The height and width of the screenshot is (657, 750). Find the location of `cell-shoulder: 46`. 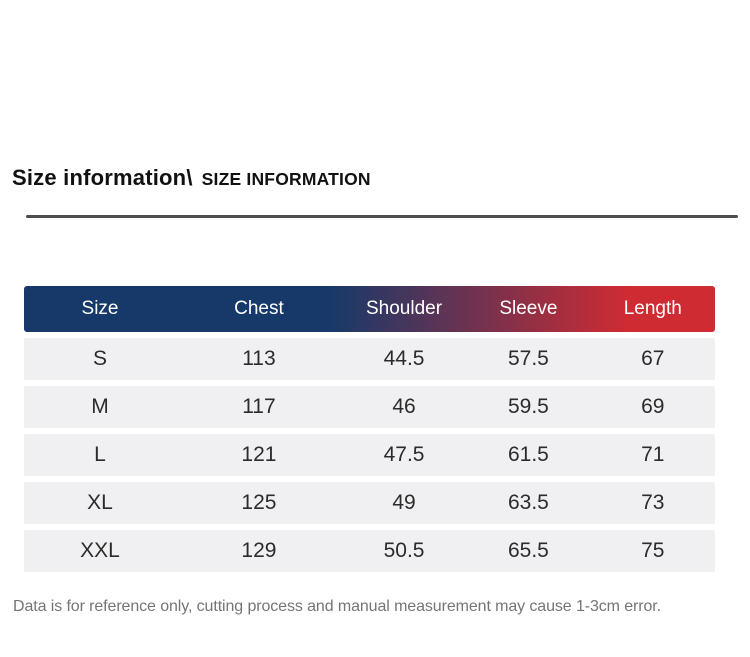

cell-shoulder: 46 is located at coordinates (404, 406).